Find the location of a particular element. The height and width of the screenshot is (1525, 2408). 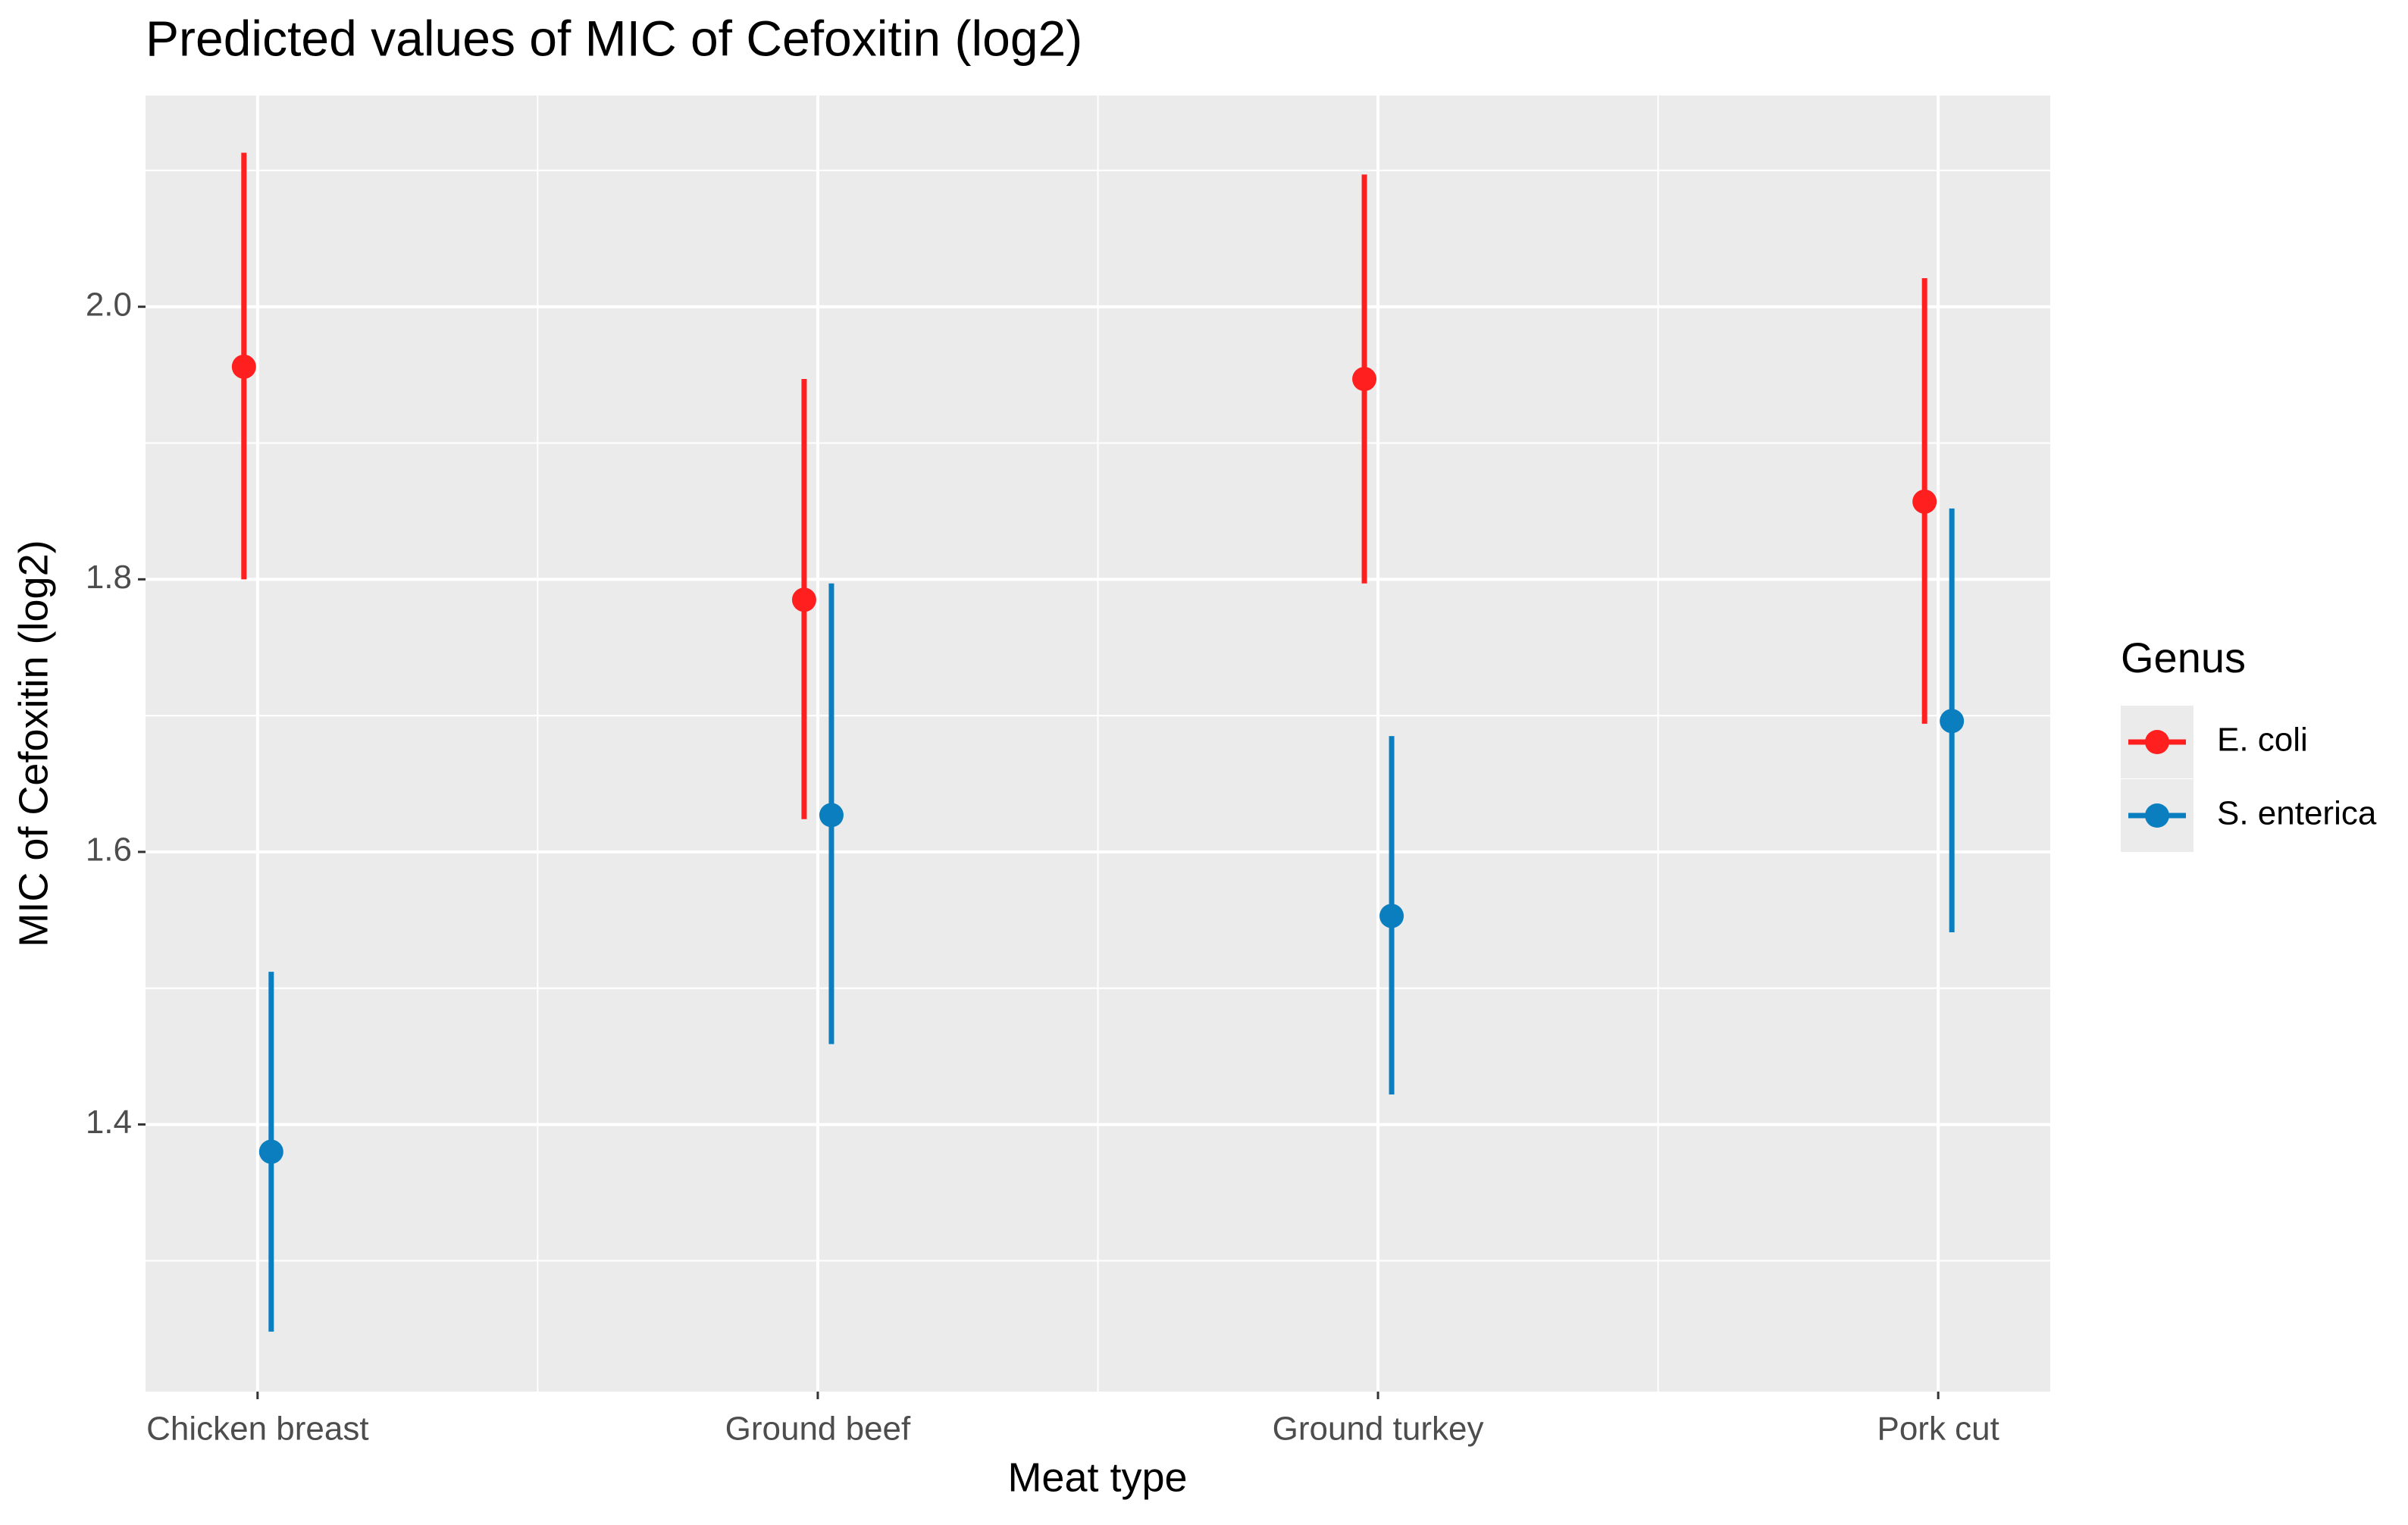

x-tick-label: Pork cut is located at coordinates (1938, 1429).